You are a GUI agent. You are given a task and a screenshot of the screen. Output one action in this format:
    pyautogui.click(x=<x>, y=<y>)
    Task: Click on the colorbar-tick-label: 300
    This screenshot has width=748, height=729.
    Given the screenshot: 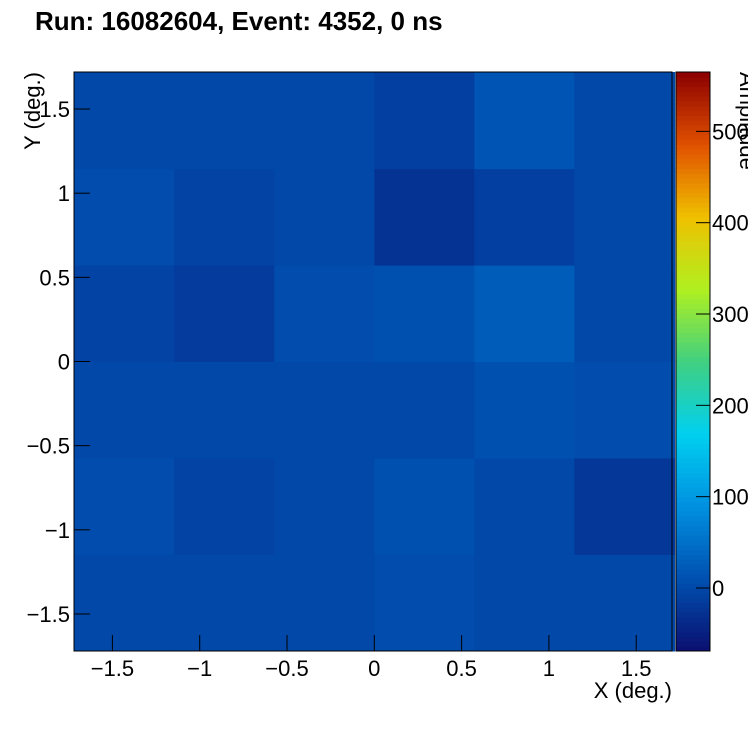 What is the action you would take?
    pyautogui.click(x=730, y=314)
    